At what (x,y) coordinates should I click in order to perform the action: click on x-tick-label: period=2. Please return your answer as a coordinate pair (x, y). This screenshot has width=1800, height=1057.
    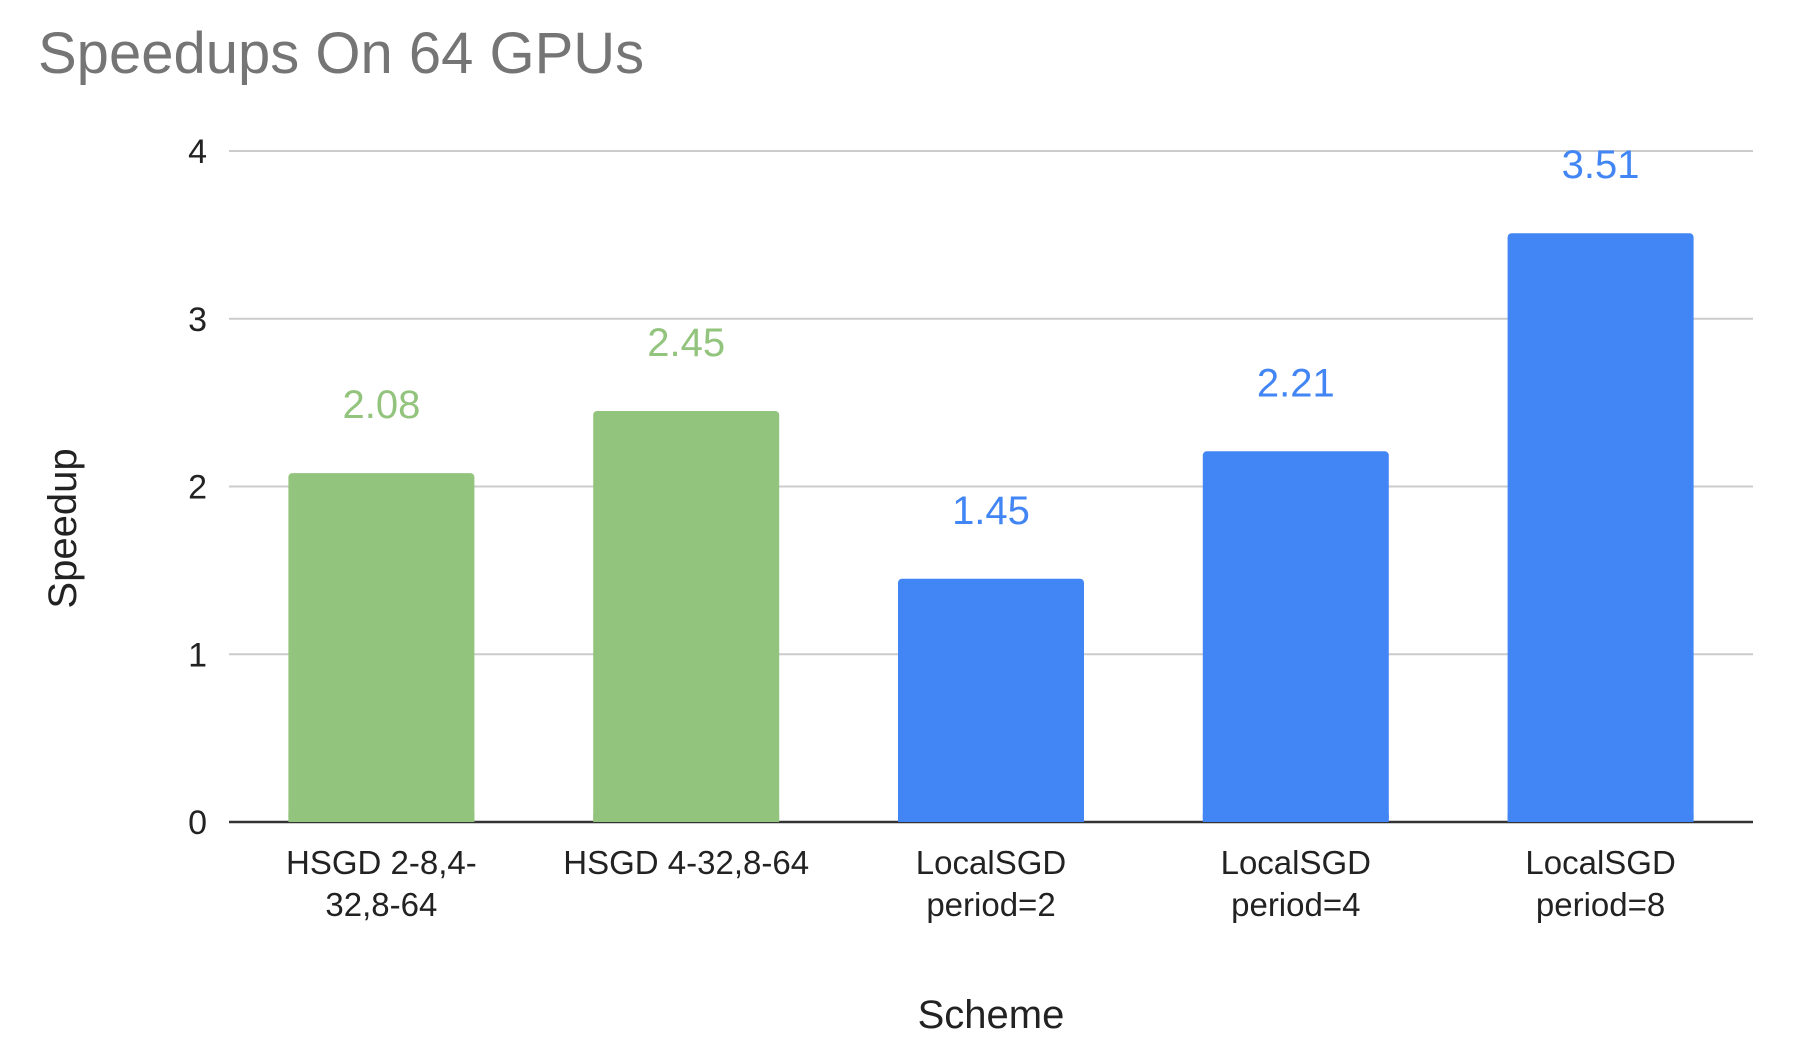
    Looking at the image, I should click on (990, 904).